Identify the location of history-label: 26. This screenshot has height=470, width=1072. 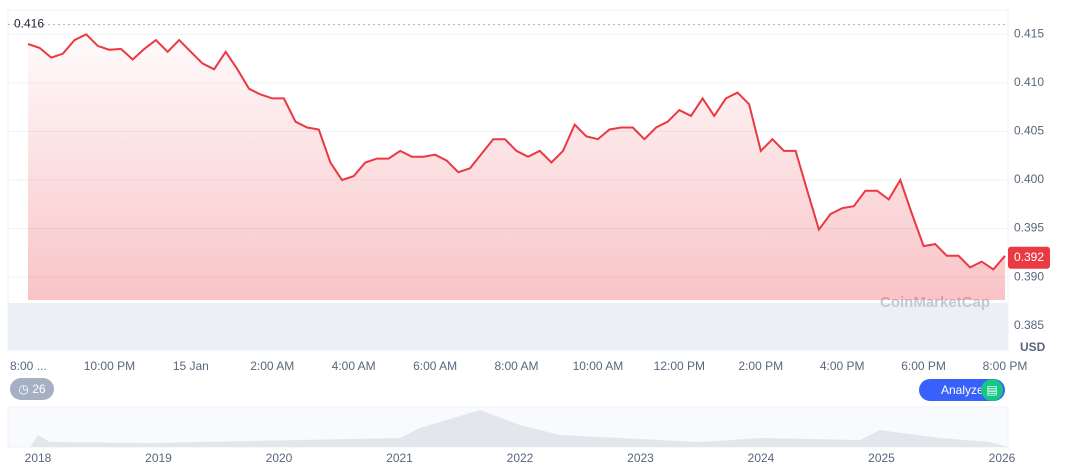
(39, 389).